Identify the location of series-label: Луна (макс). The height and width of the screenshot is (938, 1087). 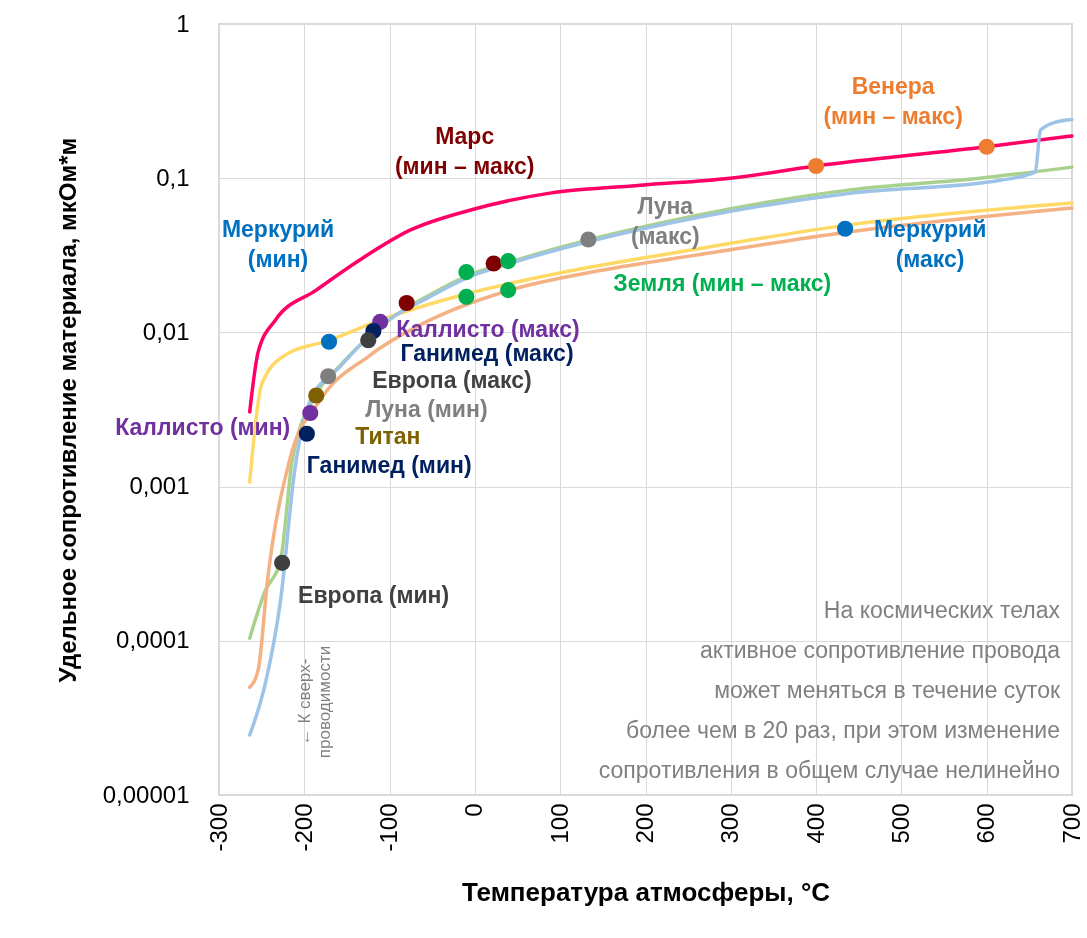
(665, 220).